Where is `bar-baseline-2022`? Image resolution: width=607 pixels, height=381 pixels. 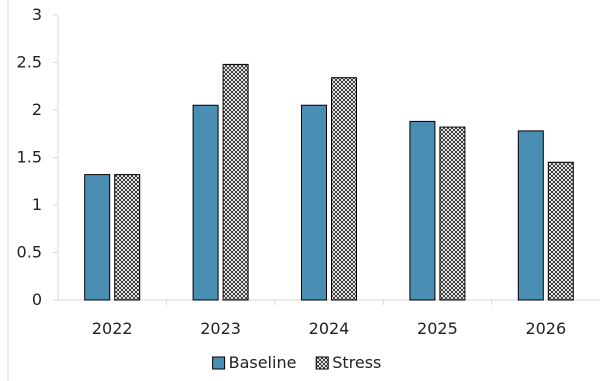
bar-baseline-2022 is located at coordinates (97, 237).